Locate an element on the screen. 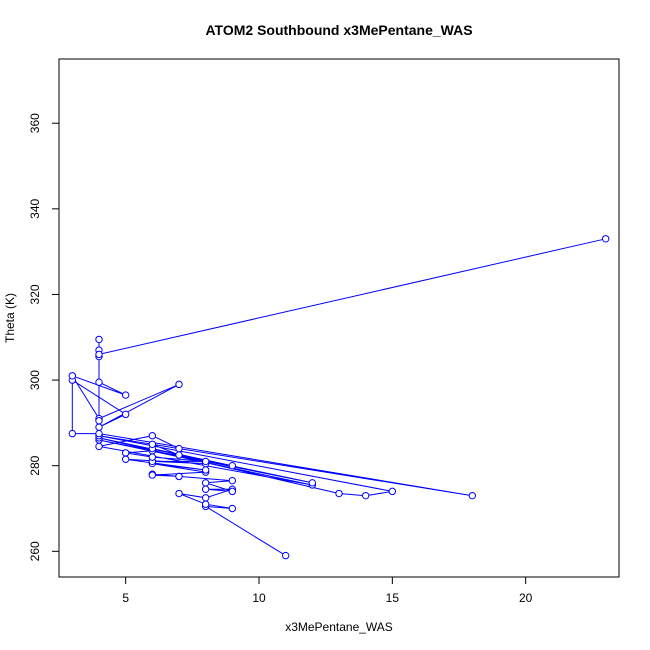  y-tick-label: 320 is located at coordinates (35, 294).